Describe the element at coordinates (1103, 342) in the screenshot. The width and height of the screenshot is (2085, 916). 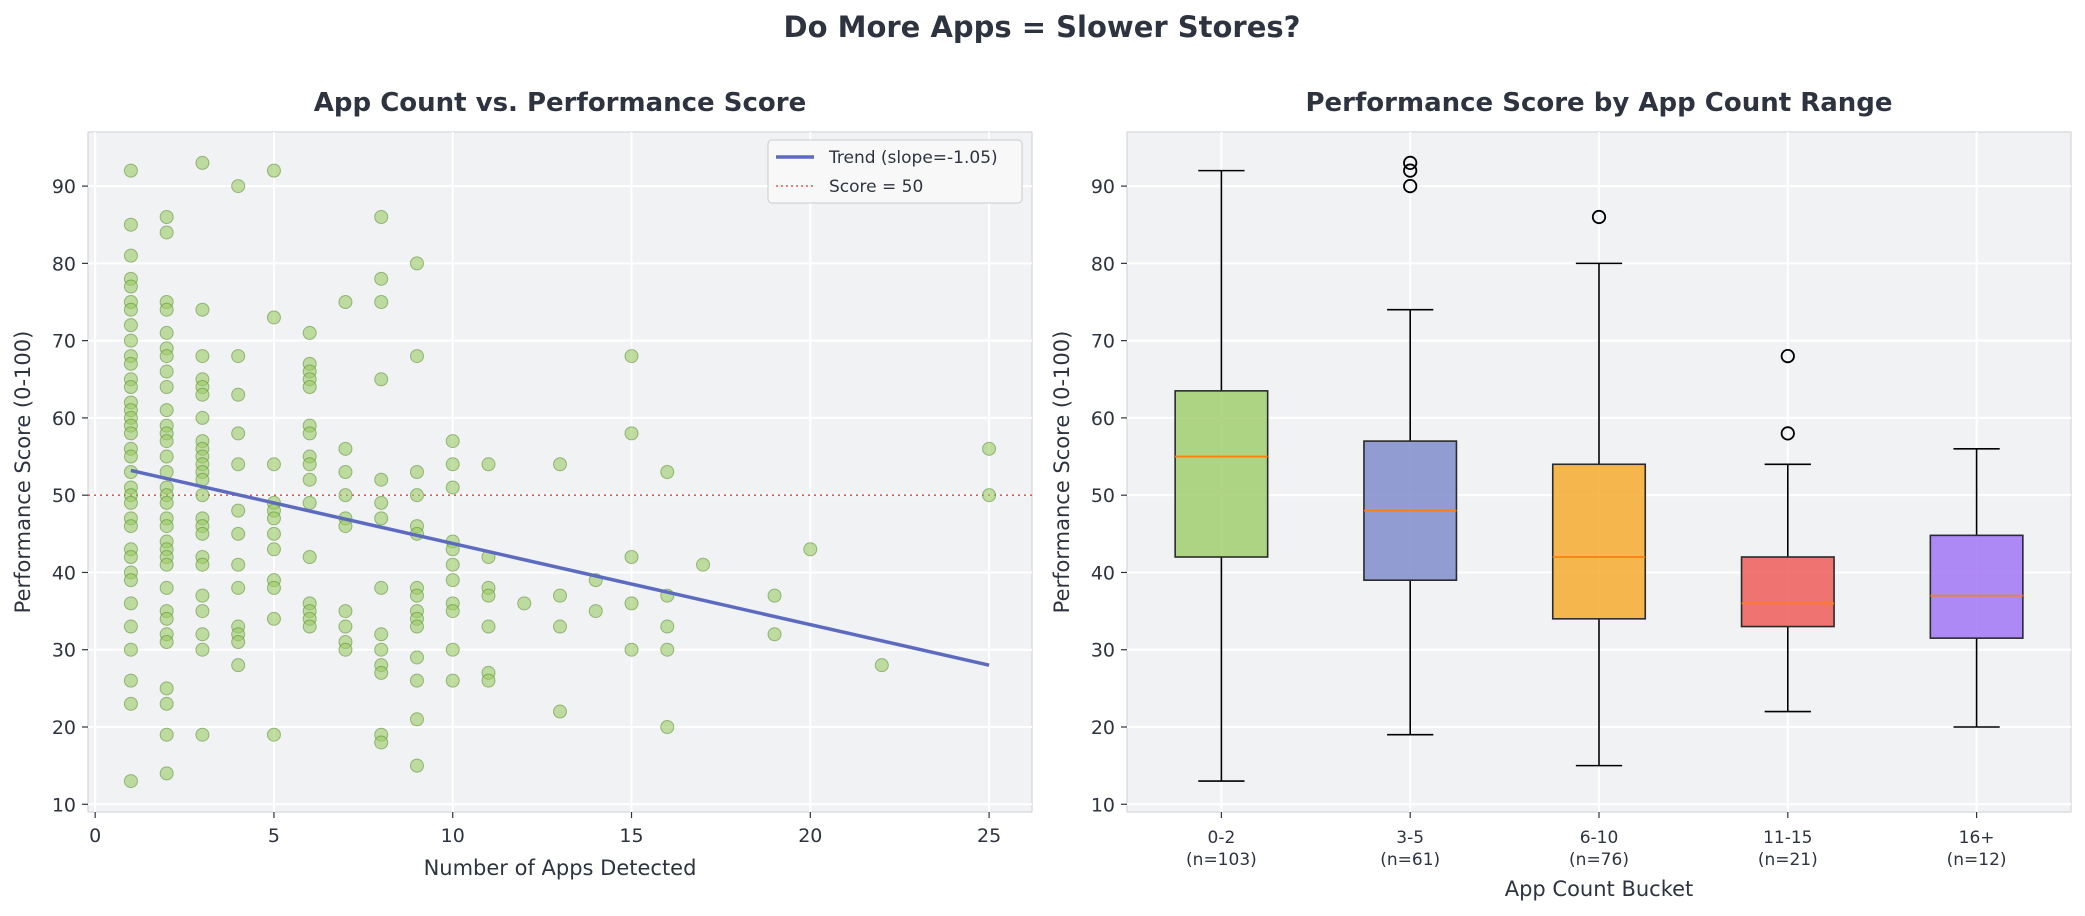
I see `box-y-tick-label: 70` at that location.